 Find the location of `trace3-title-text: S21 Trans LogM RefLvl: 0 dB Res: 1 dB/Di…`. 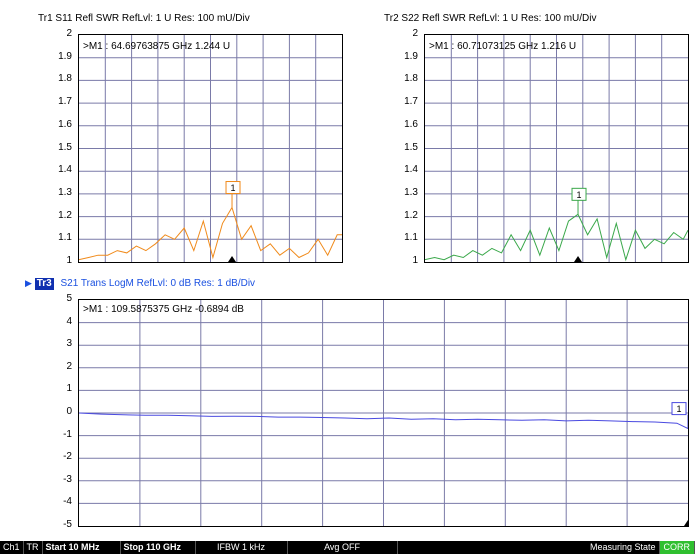

trace3-title-text: S21 Trans LogM RefLvl: 0 dB Res: 1 dB/Di… is located at coordinates (158, 283).